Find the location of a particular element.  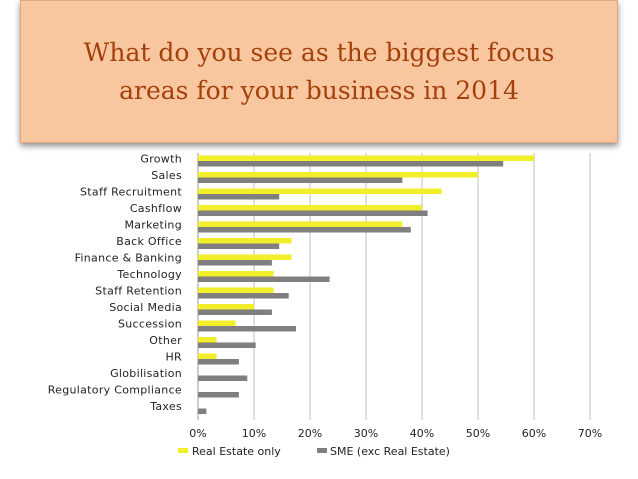

x-tick-label: 30% is located at coordinates (366, 433).